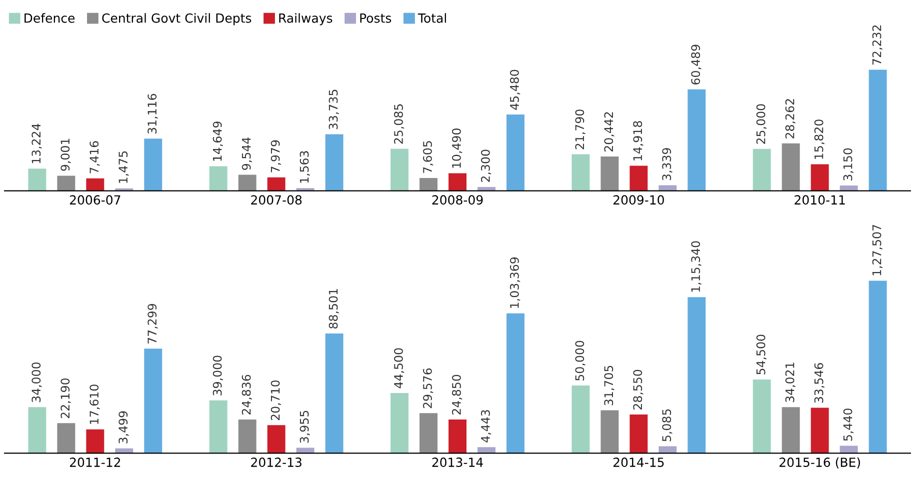  What do you see at coordinates (177, 19) in the screenshot?
I see `legend-label: Central Govt Civil Depts` at bounding box center [177, 19].